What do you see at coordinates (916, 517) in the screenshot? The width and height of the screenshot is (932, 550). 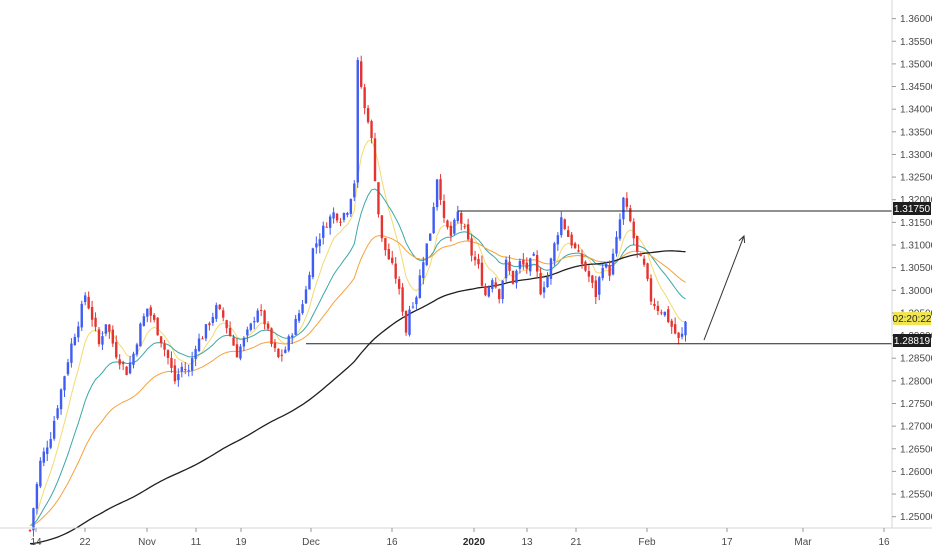 I see `price-tick-label: 1.25000` at bounding box center [916, 517].